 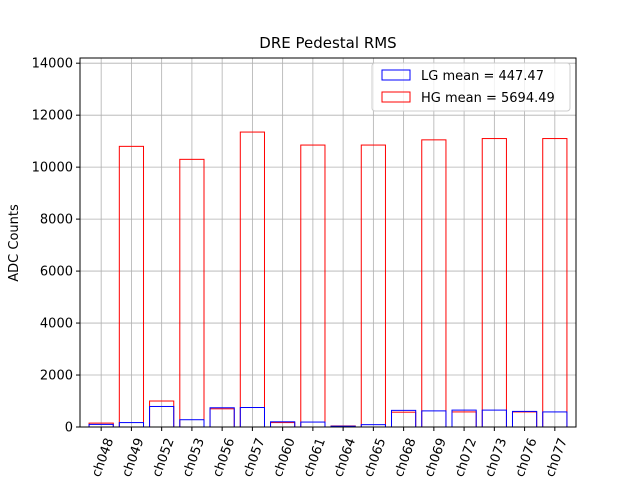 I want to click on x-tick-label: ch065, so click(x=376, y=457).